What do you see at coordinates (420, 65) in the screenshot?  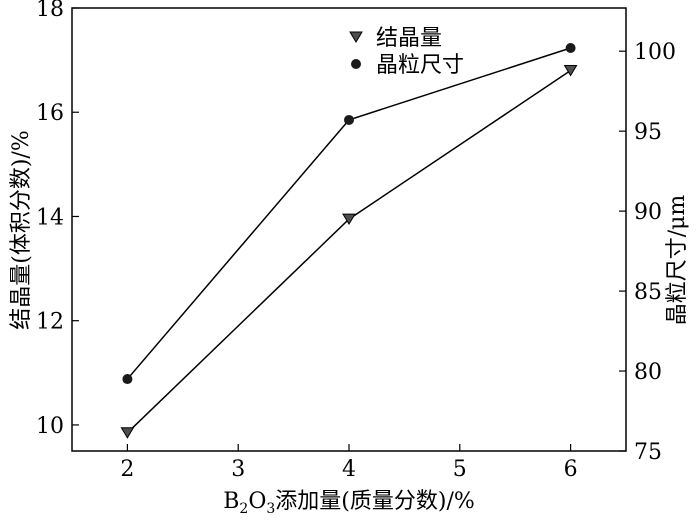 I see `legend-label-grain-size: 晶粒尺寸` at bounding box center [420, 65].